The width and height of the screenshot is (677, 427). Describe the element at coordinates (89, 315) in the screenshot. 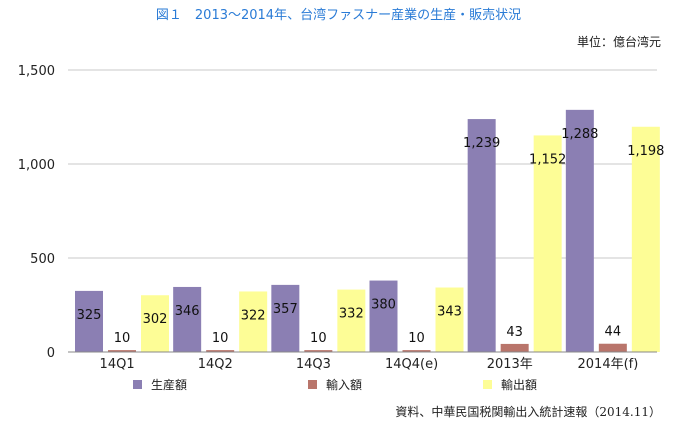

I see `data-label: 325` at that location.